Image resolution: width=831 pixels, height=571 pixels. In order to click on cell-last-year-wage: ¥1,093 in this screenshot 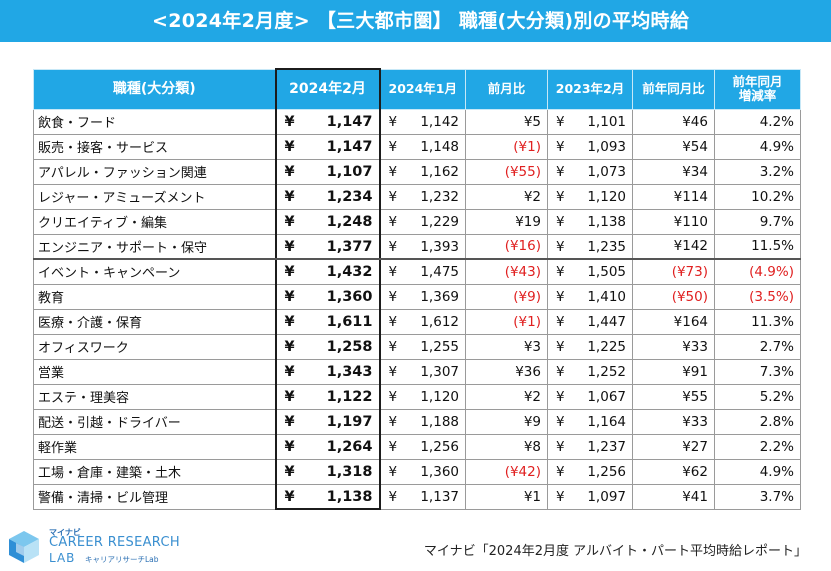, I will do `click(590, 146)`.